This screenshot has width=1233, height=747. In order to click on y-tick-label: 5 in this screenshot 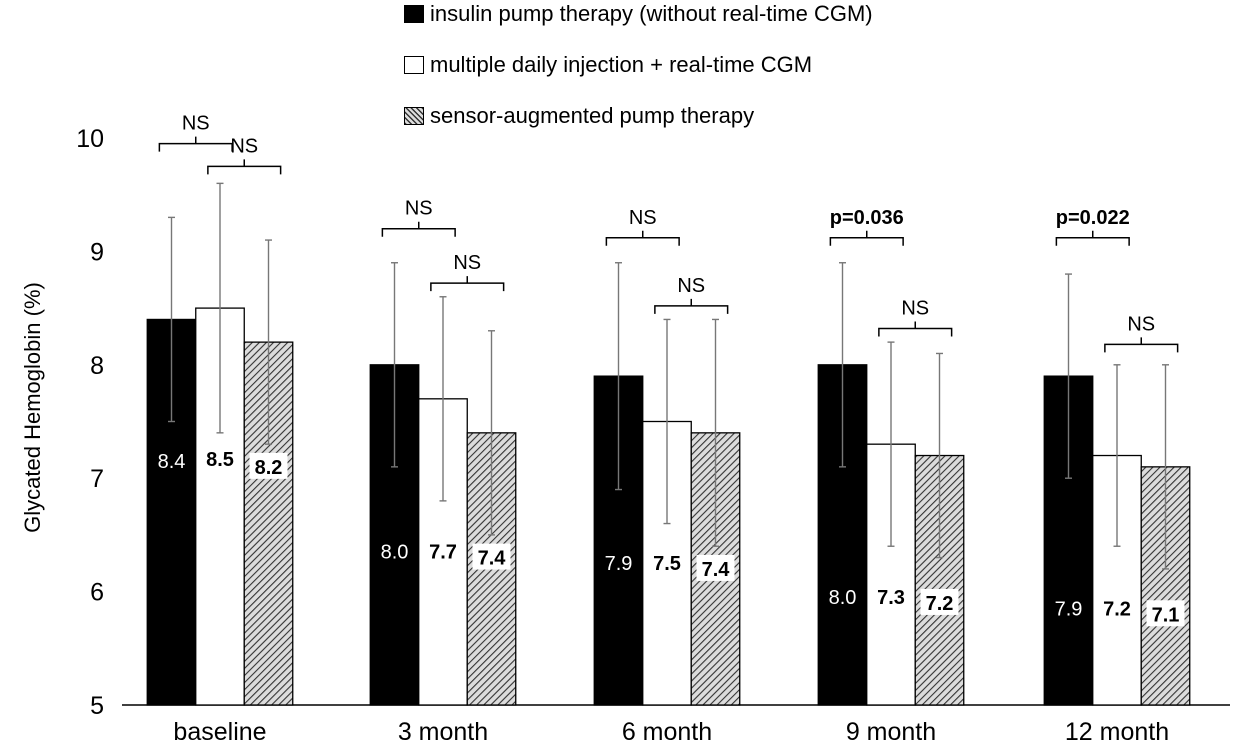, I will do `click(97, 706)`.